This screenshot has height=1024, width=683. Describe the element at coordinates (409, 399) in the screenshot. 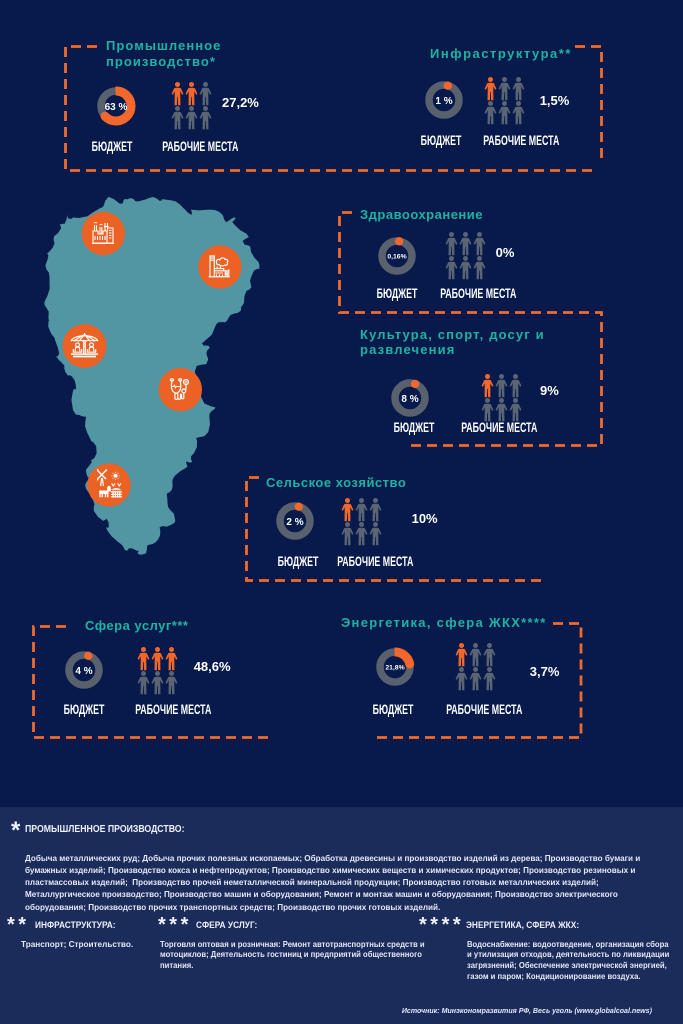

I see `svg-text: 8 %` at that location.